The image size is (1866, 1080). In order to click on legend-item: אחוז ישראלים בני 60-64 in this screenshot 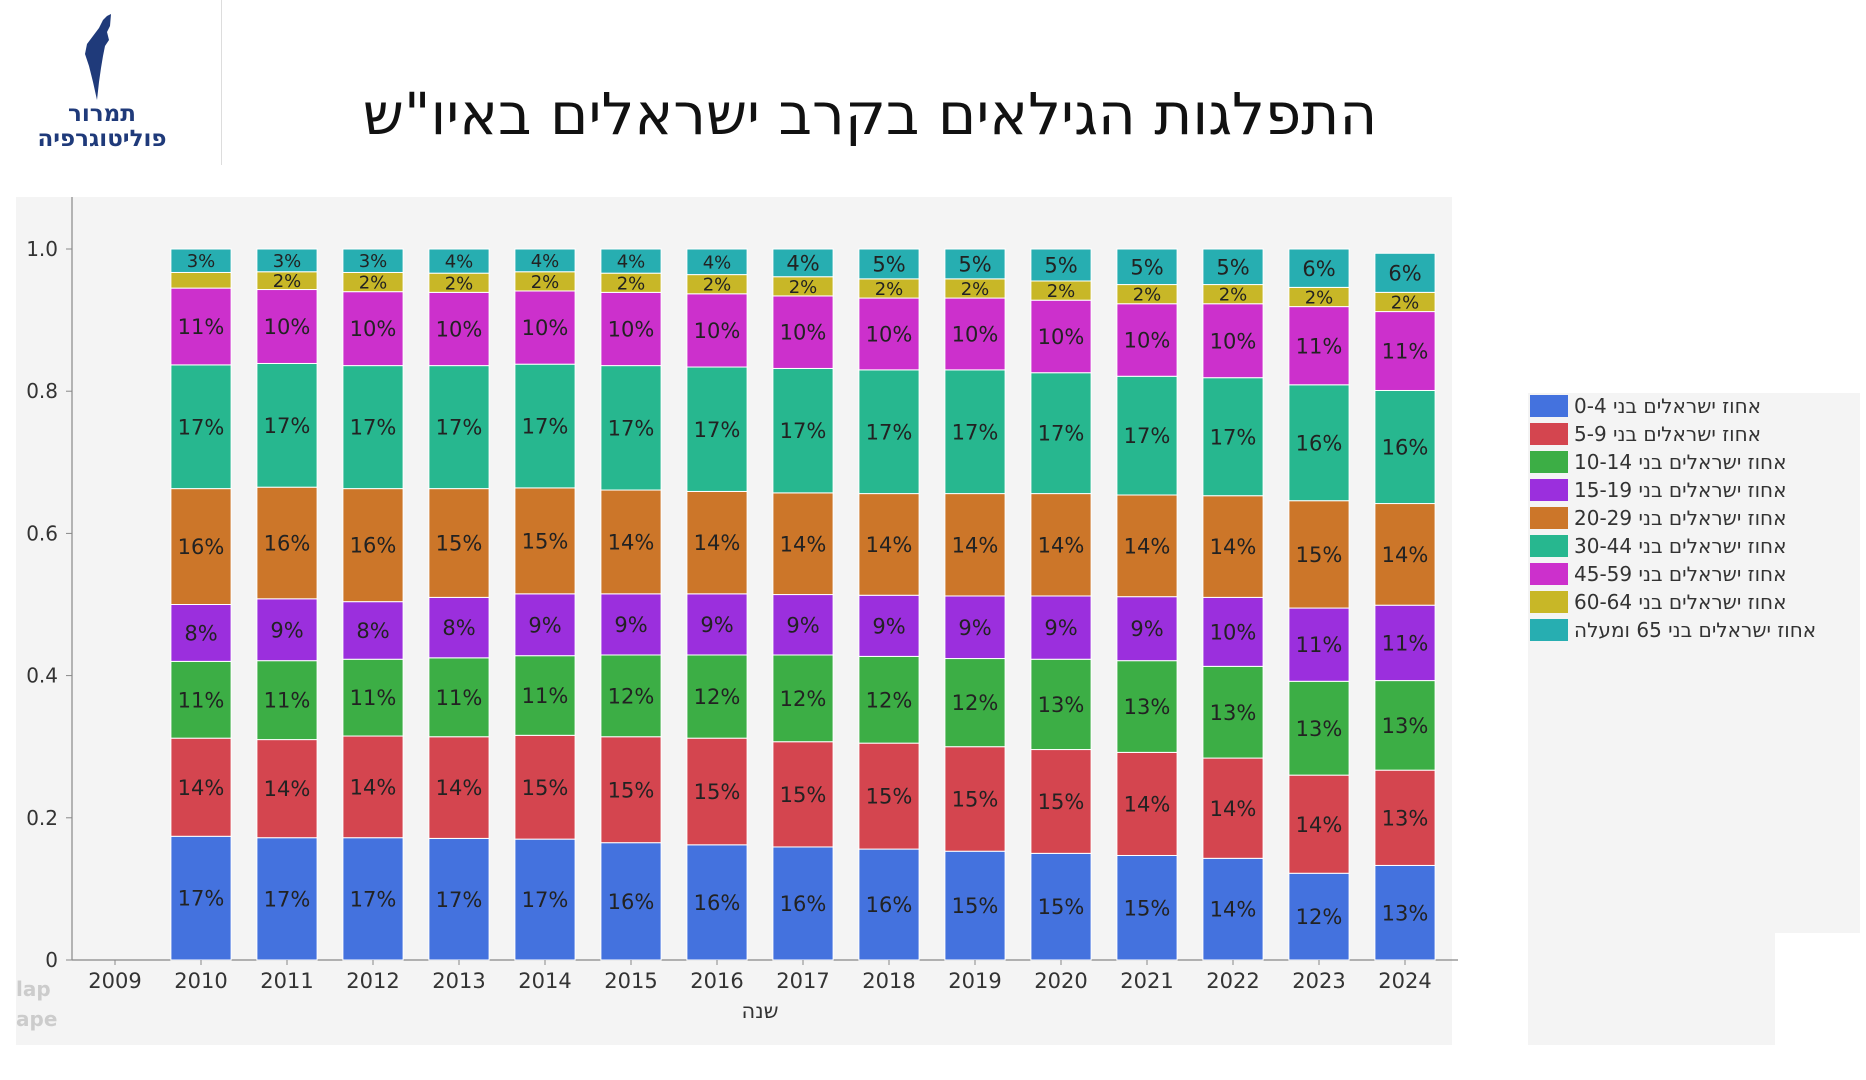, I will do `click(1695, 602)`.